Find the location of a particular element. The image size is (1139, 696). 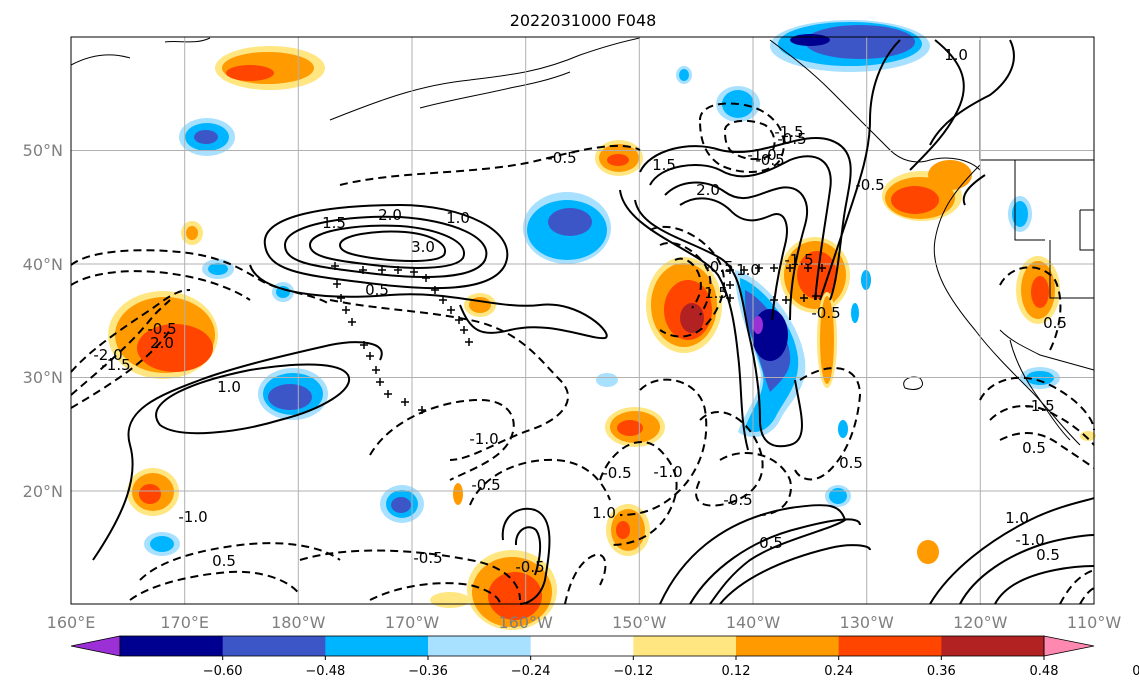

colorbar-extend-high is located at coordinates (1069, 646).